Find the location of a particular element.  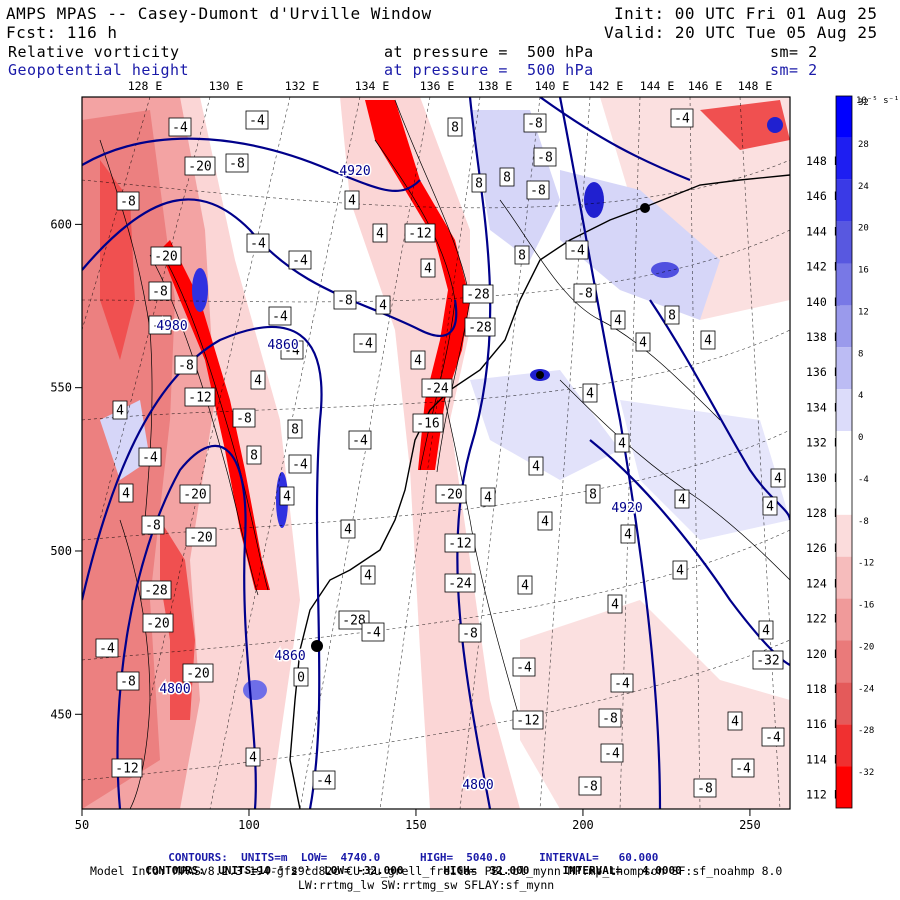

longitude-label: 138 E is located at coordinates (495, 86).